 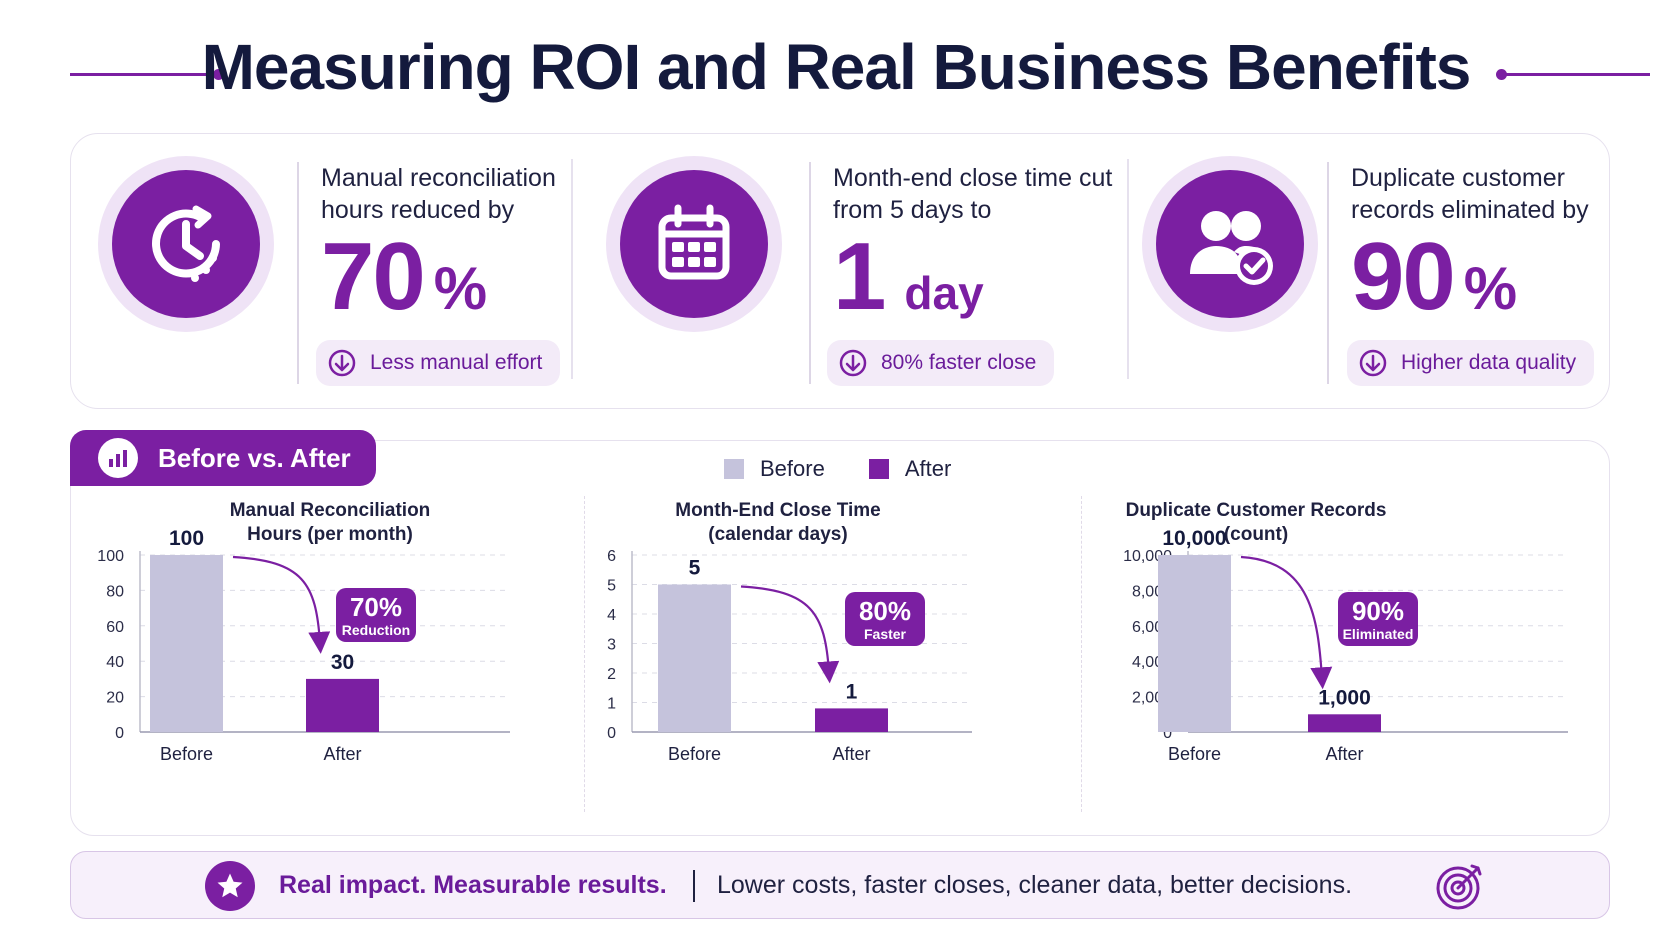 I want to click on bar-value-label: 100, so click(x=186, y=538).